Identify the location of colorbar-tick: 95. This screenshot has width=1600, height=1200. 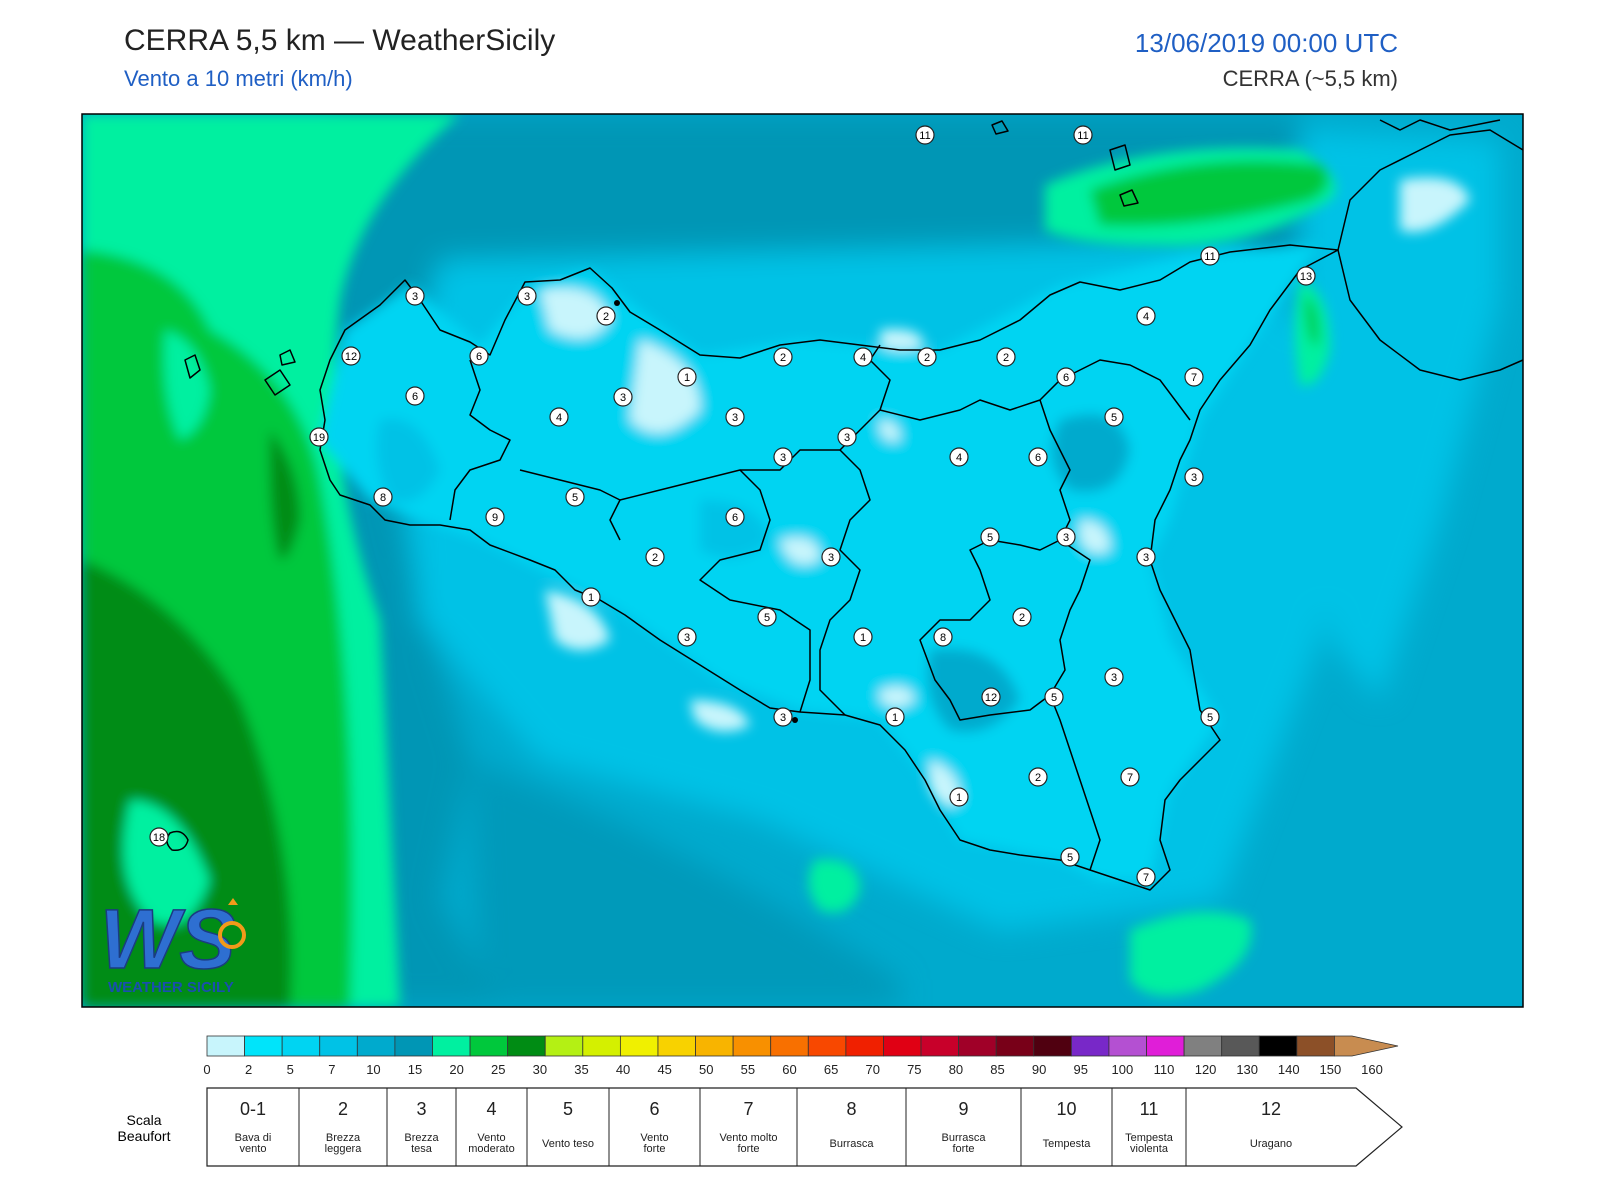
(1081, 1069).